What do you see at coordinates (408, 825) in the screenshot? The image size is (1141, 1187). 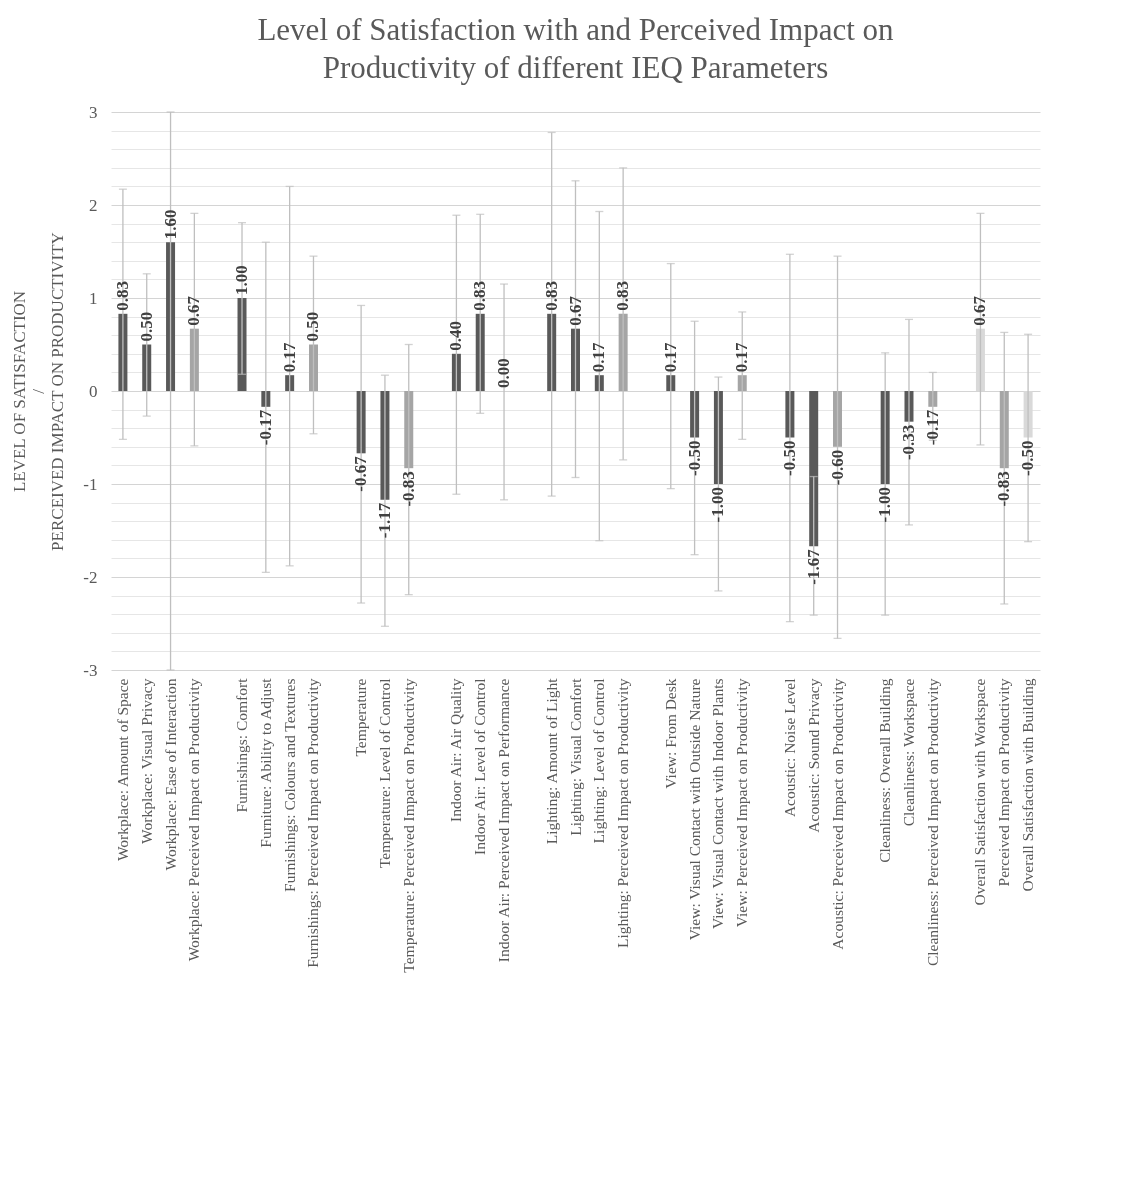 I see `x-tick-label: Temperature: Perceived Impact on Productivity` at bounding box center [408, 825].